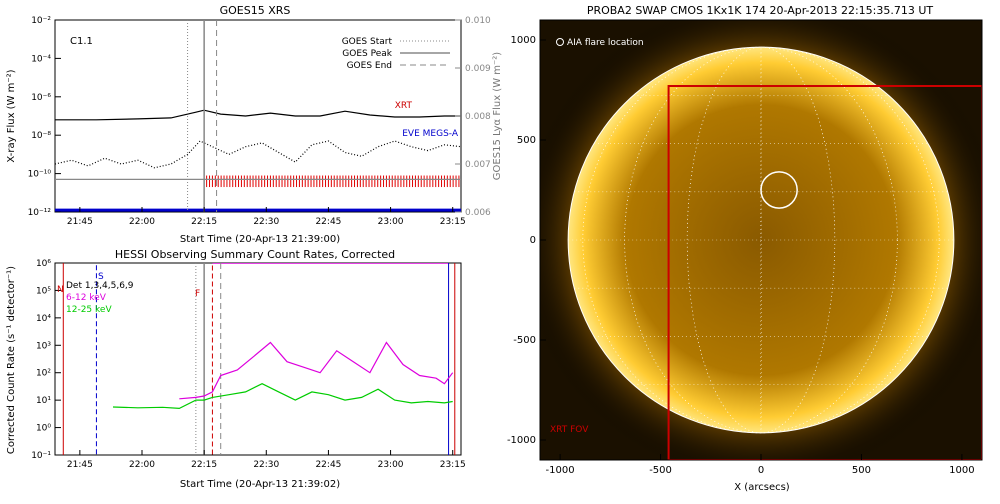  What do you see at coordinates (404, 106) in the screenshot?
I see `series-label-xrt: XRT` at bounding box center [404, 106].